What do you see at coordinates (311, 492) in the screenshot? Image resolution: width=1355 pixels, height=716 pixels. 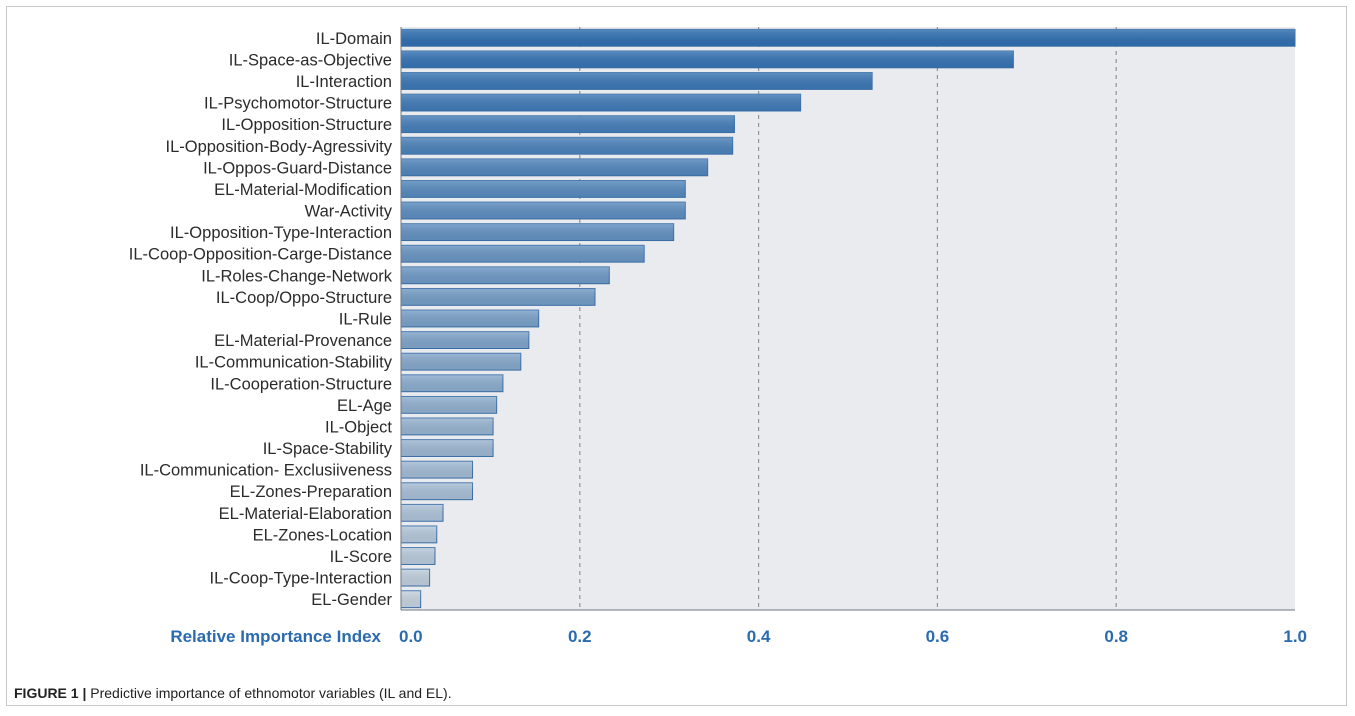 I see `category-label: EL-Zones-Preparation` at bounding box center [311, 492].